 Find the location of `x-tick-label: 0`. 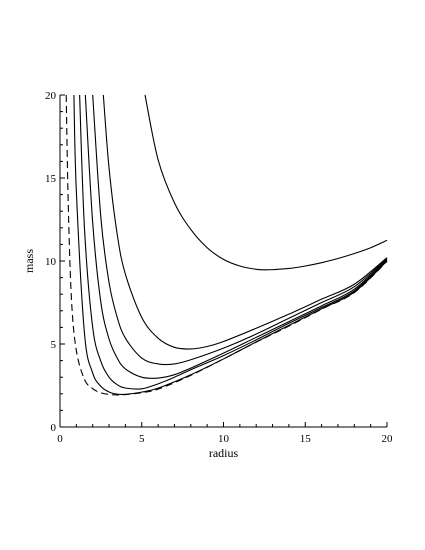

x-tick-label: 0 is located at coordinates (60, 439).